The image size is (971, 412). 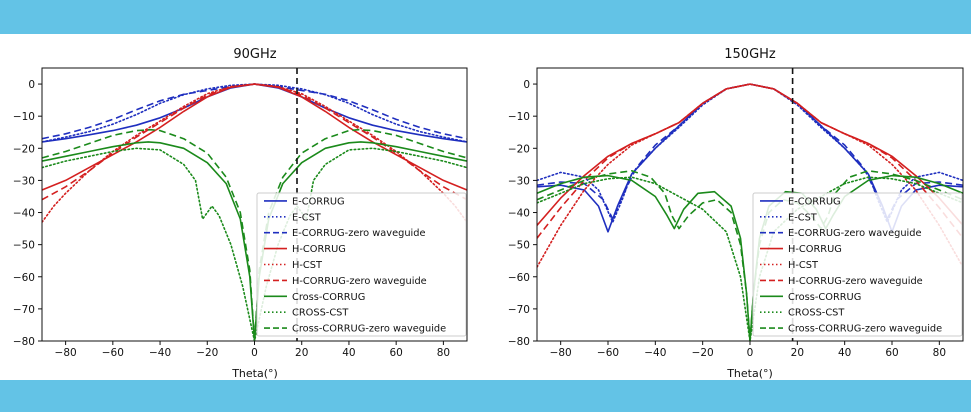 I want to click on chart-title: 150GHz, so click(x=750, y=54).